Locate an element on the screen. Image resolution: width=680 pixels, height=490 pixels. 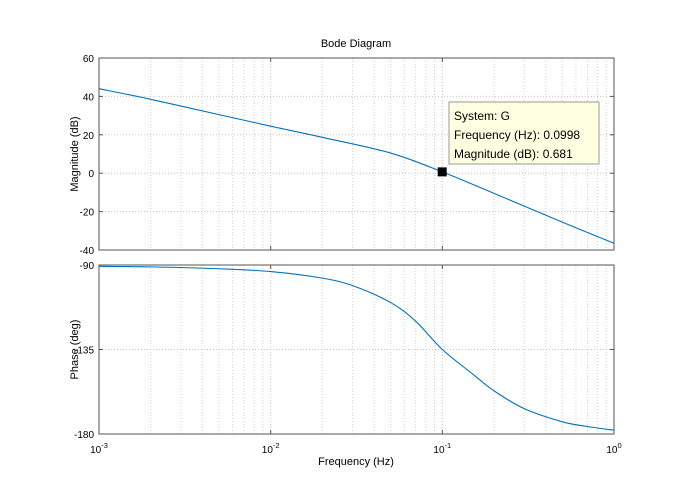
x-tick-label: 10⁻¹ is located at coordinates (442, 448).